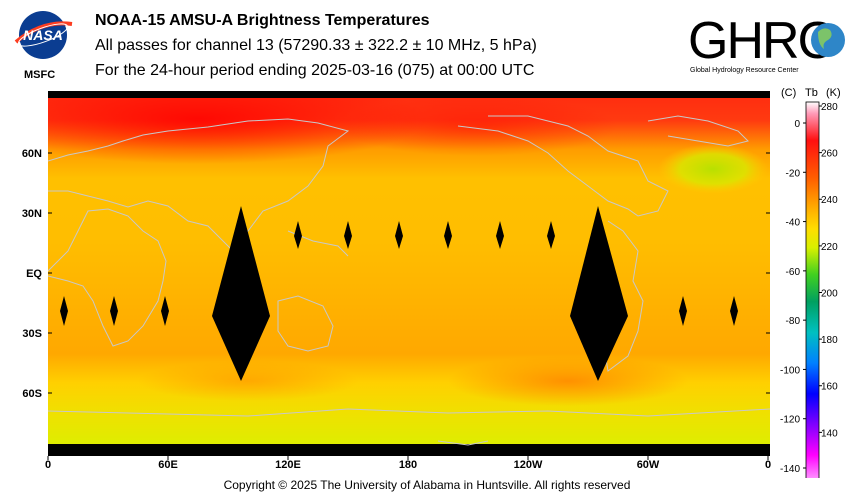 The height and width of the screenshot is (502, 854). What do you see at coordinates (241, 293) in the screenshot?
I see `gap-diamond-large-east` at bounding box center [241, 293].